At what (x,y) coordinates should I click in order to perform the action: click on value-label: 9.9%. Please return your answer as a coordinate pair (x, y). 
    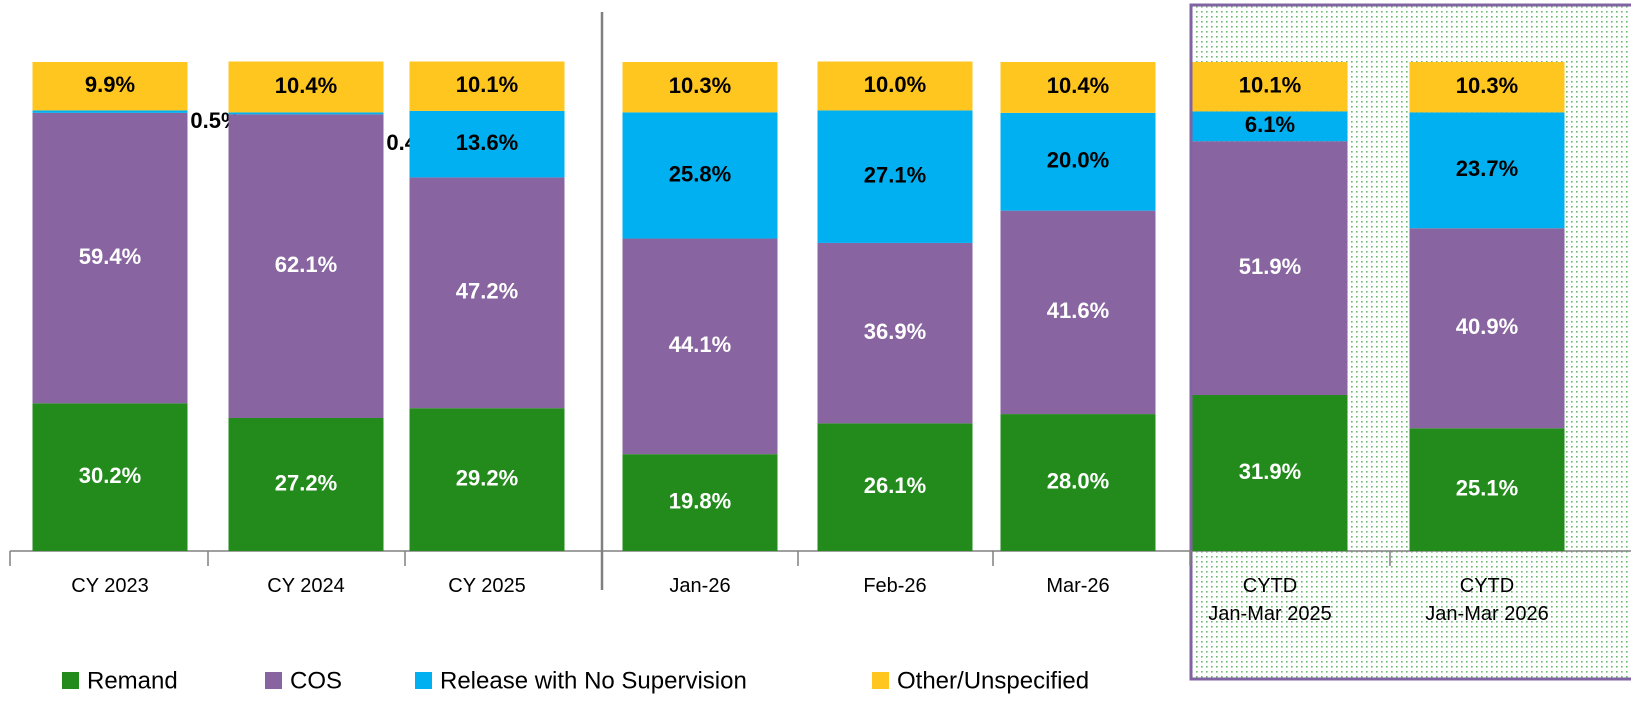
    Looking at the image, I should click on (110, 84).